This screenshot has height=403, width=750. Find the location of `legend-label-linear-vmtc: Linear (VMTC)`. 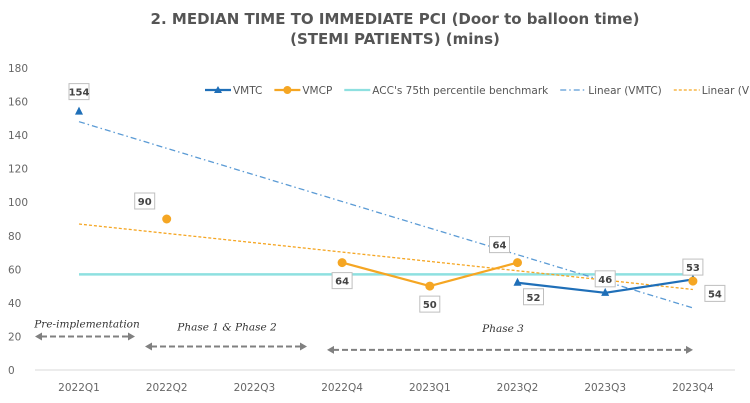

legend-label-linear-vmtc: Linear (VMTC) is located at coordinates (625, 91).